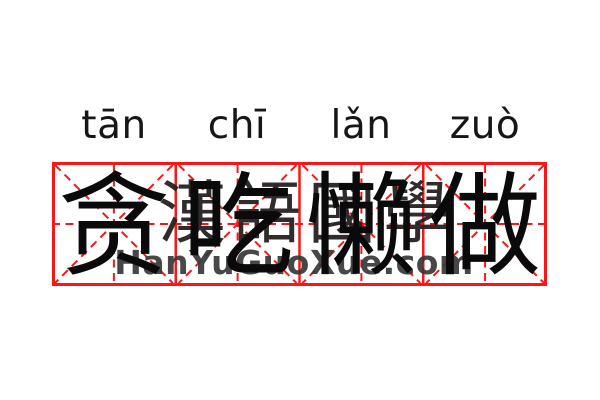 This screenshot has height=400, width=600. Describe the element at coordinates (361, 125) in the screenshot. I see `pinyin-syllable-3: lǎn` at that location.